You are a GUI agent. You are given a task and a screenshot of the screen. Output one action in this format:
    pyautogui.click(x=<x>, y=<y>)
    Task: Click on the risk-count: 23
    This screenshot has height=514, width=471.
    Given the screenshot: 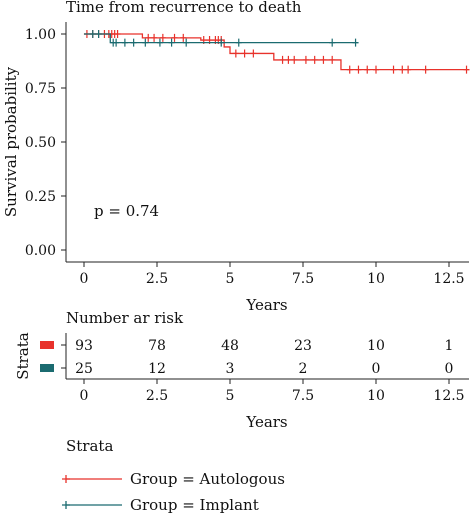 What is the action you would take?
    pyautogui.click(x=303, y=346)
    